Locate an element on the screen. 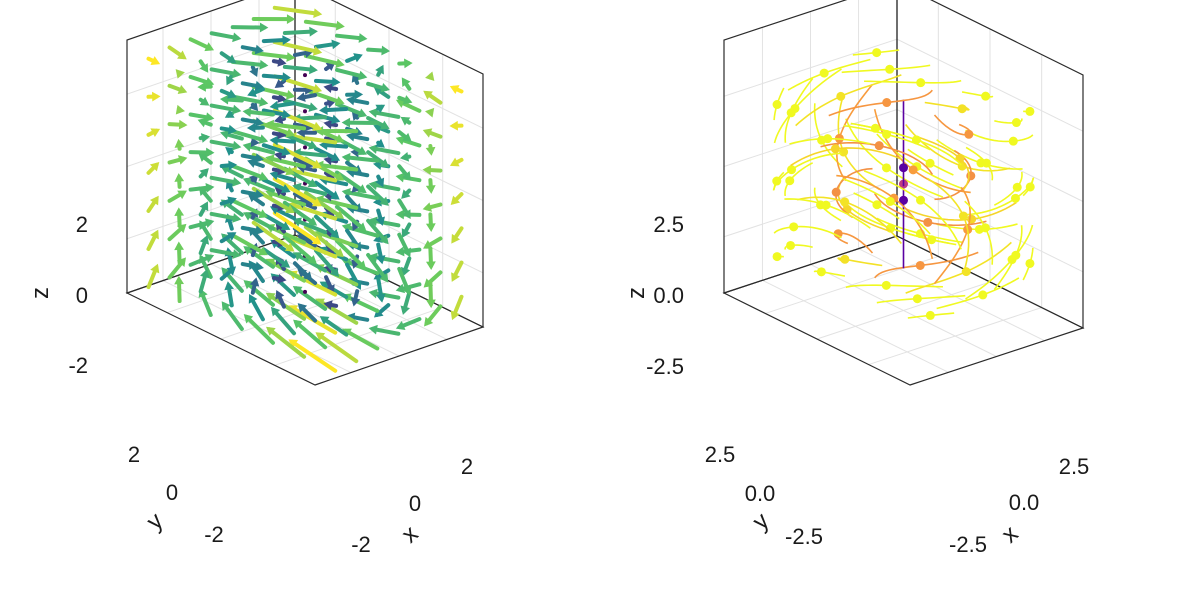 The width and height of the screenshot is (1200, 600). stream-lines is located at coordinates (903, 184).